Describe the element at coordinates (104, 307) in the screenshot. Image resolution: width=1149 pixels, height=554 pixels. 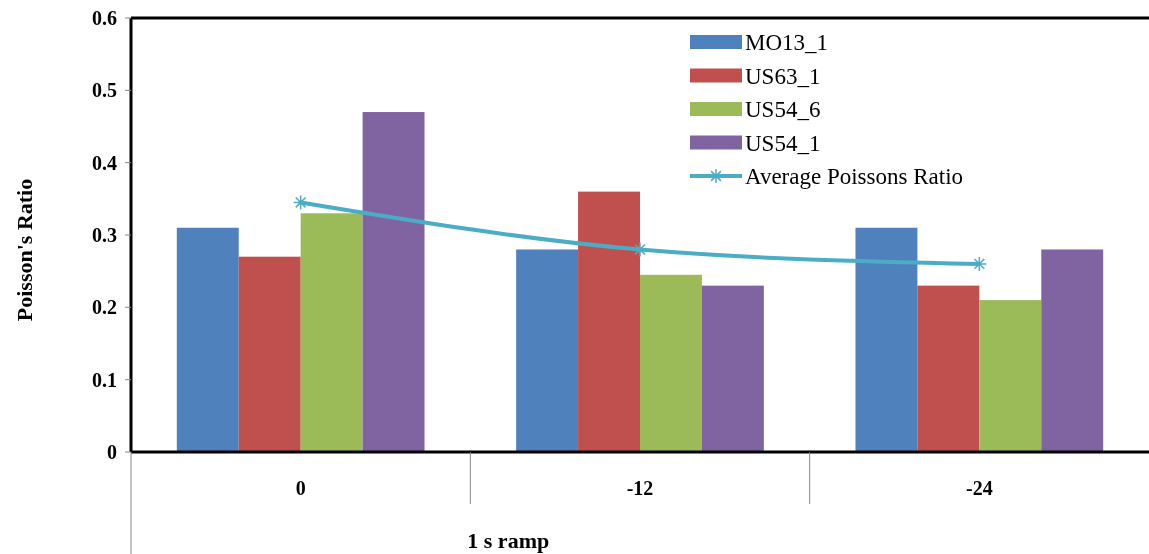
I see `y-tick-label: 0.2` at that location.